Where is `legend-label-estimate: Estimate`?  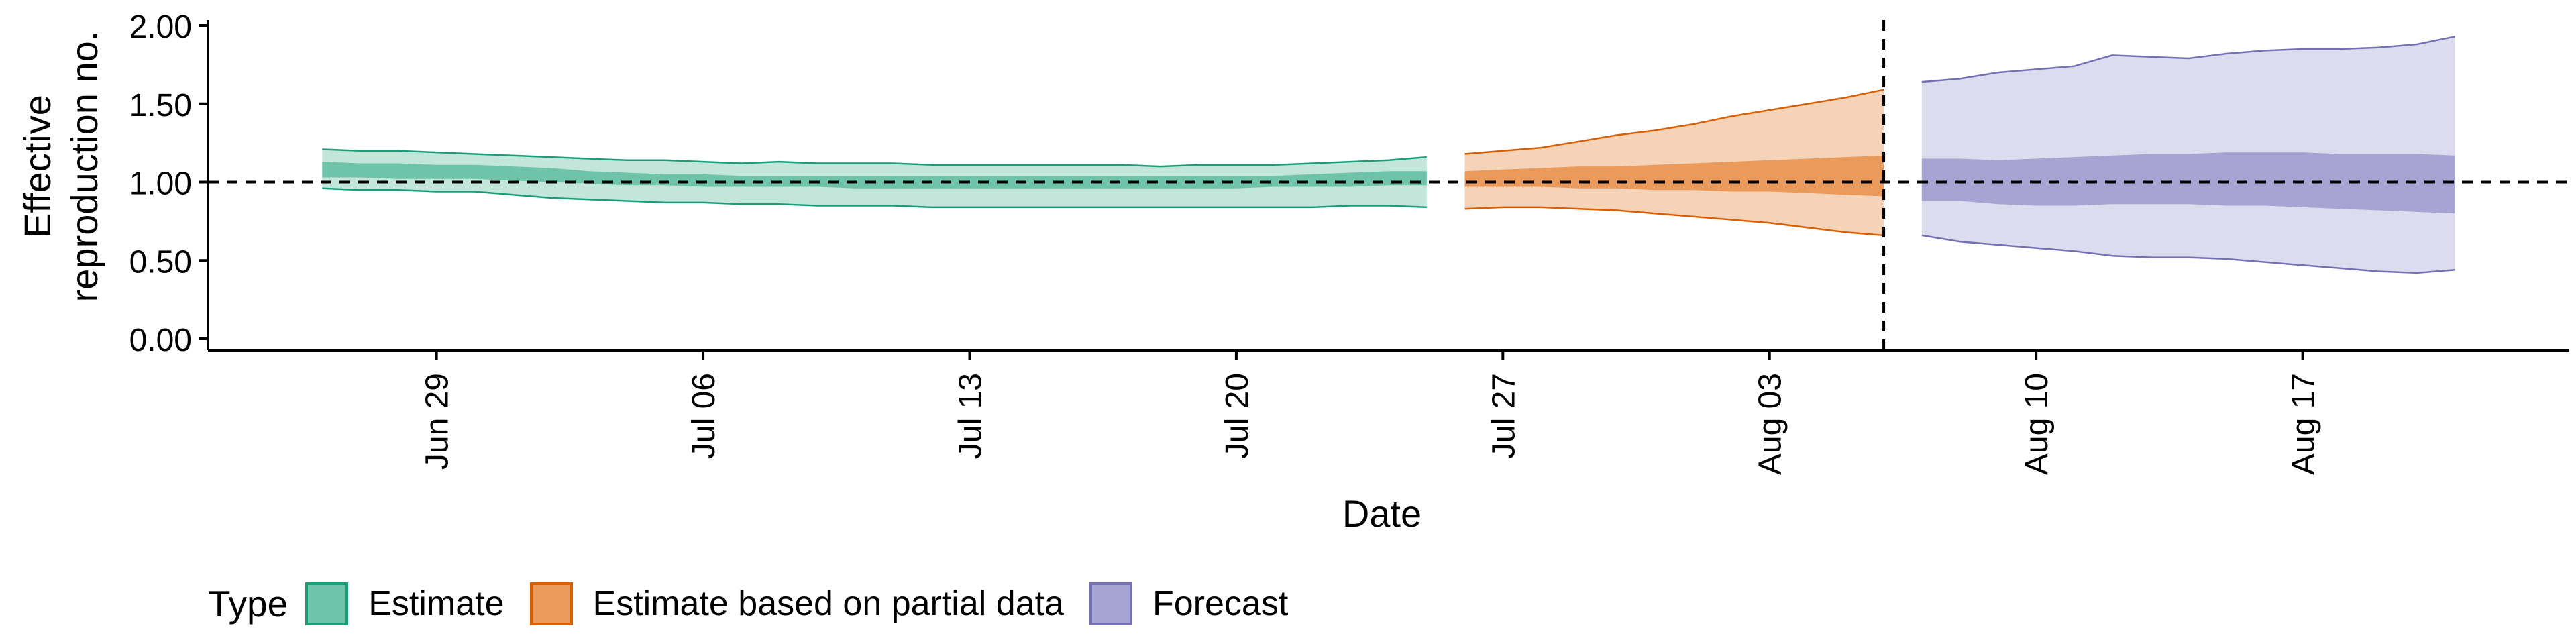 legend-label-estimate: Estimate is located at coordinates (436, 603).